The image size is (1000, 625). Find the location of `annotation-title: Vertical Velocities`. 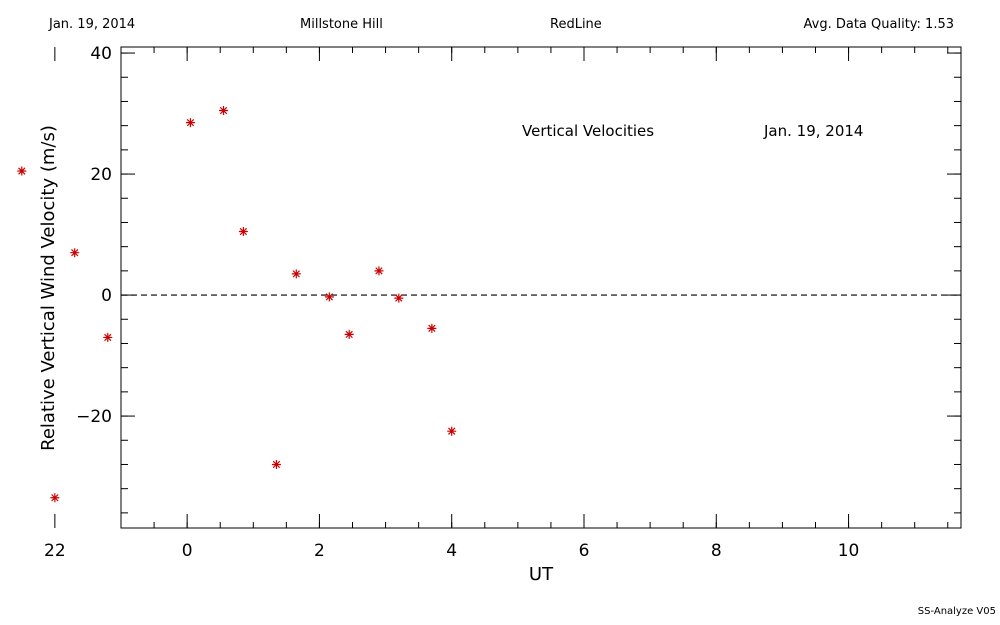

annotation-title: Vertical Velocities is located at coordinates (588, 131).